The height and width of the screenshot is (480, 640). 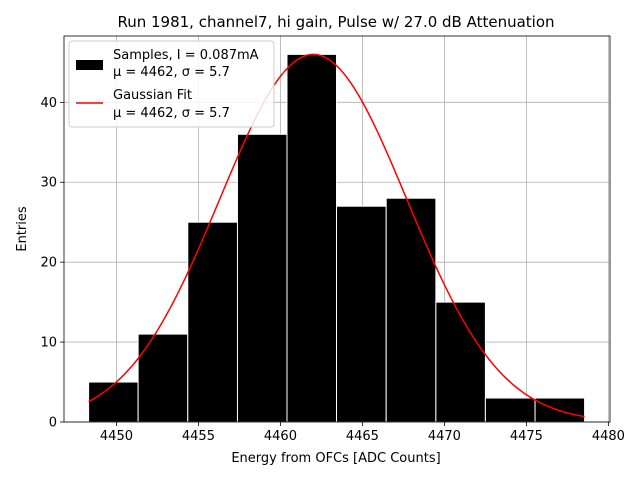 I want to click on x-tick-label: 4460, so click(x=280, y=436).